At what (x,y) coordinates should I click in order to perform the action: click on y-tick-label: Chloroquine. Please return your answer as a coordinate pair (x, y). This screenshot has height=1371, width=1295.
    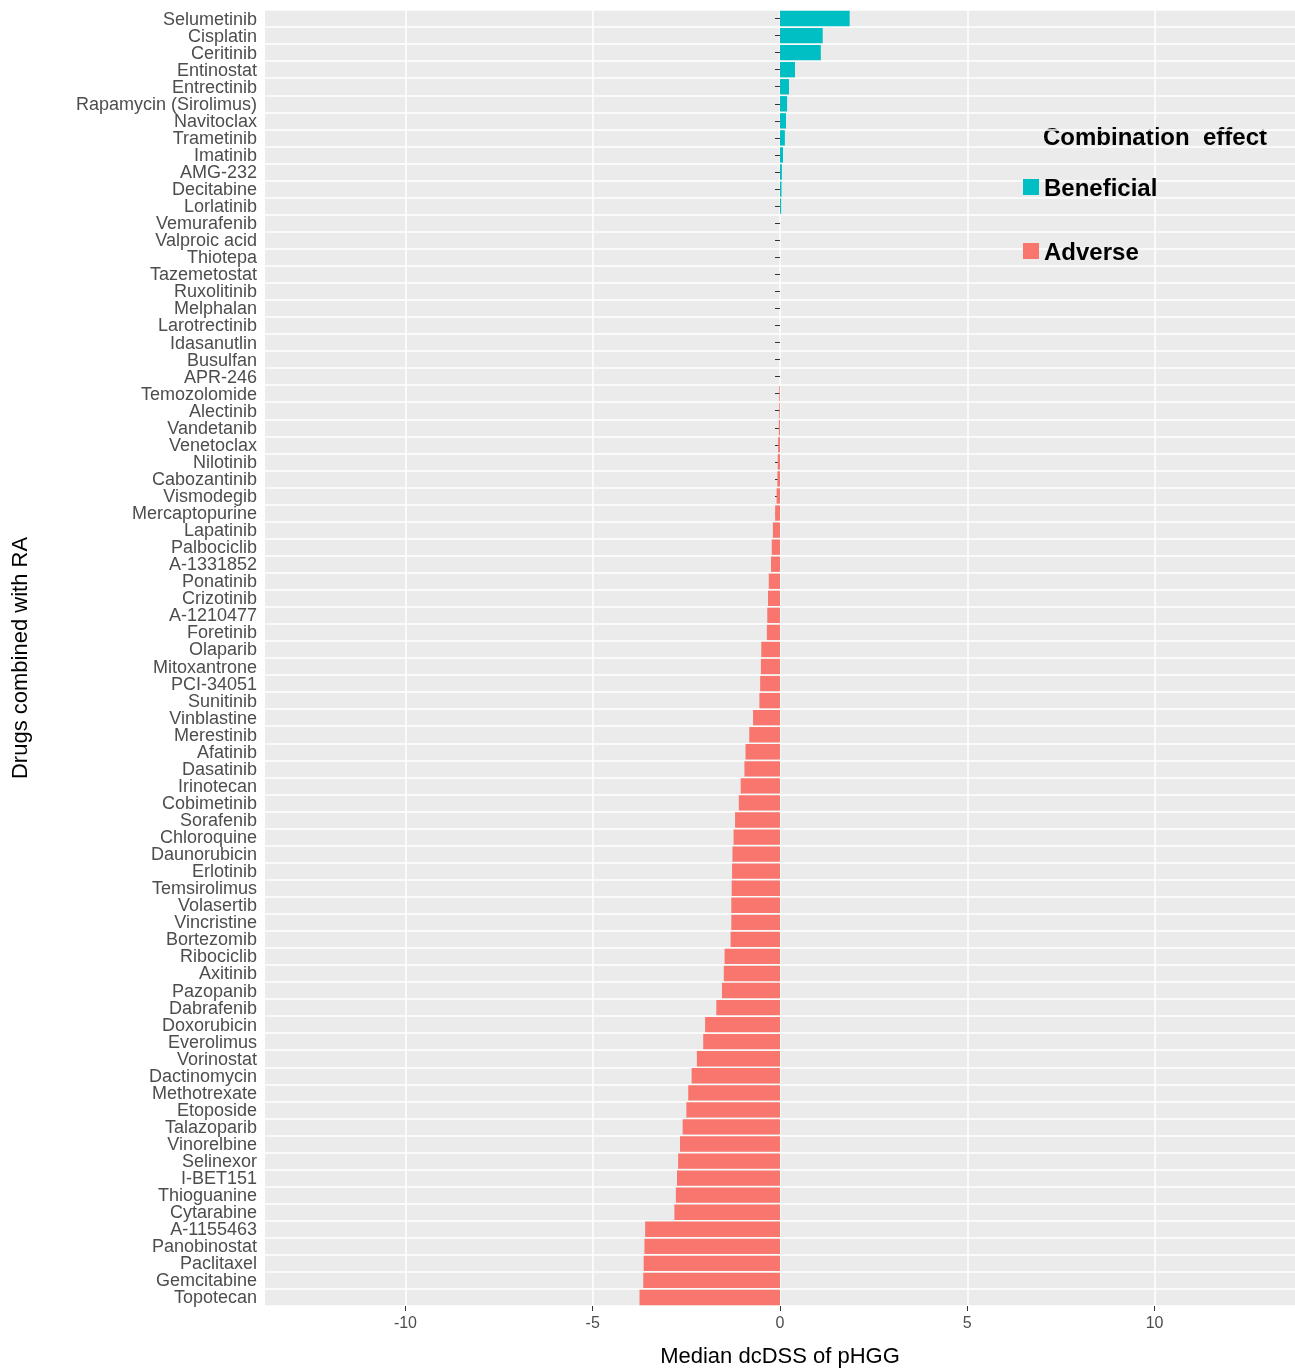
    Looking at the image, I should click on (208, 837).